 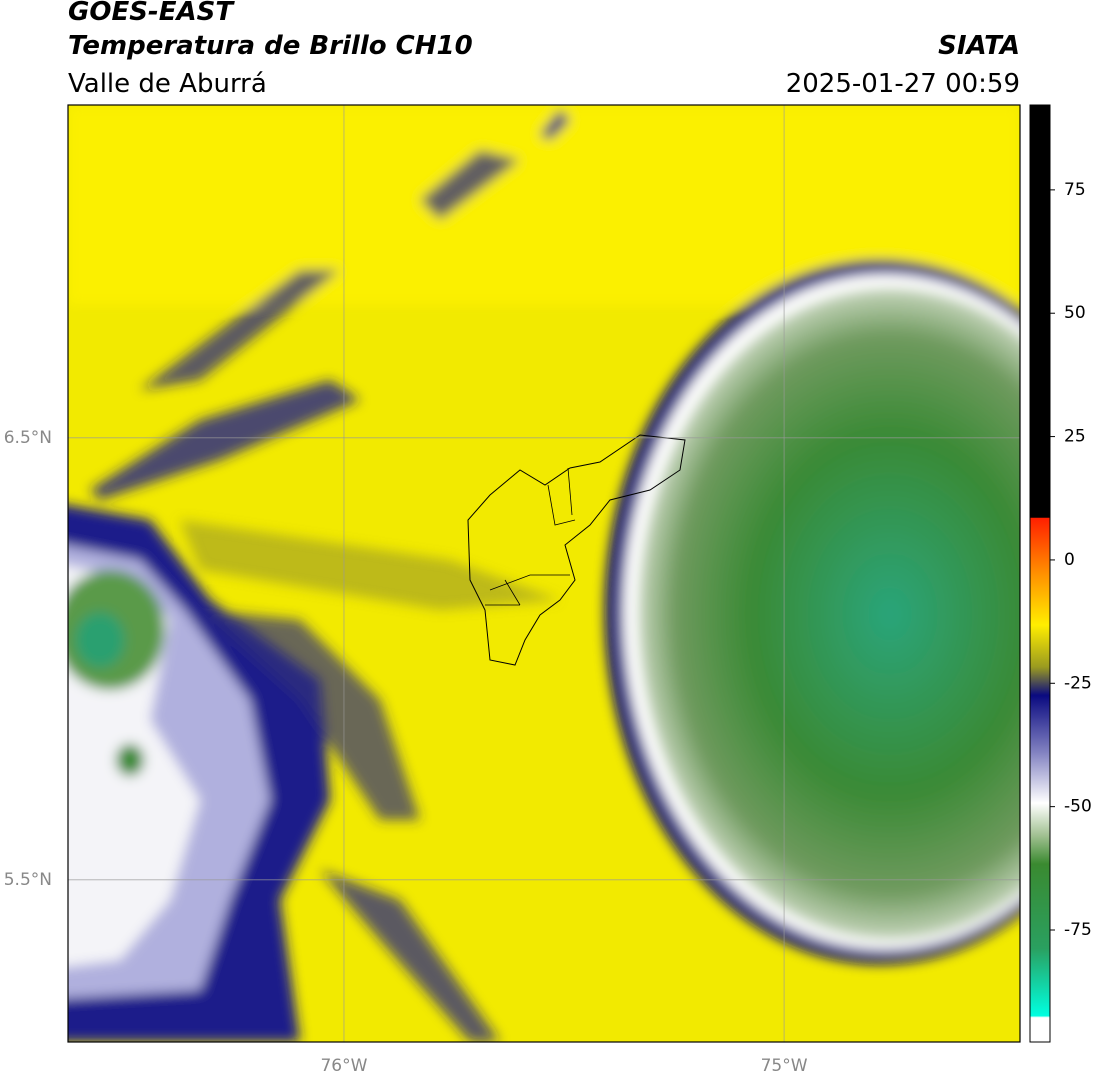 What do you see at coordinates (784, 1066) in the screenshot?
I see `lon-tick-label: 75°W` at bounding box center [784, 1066].